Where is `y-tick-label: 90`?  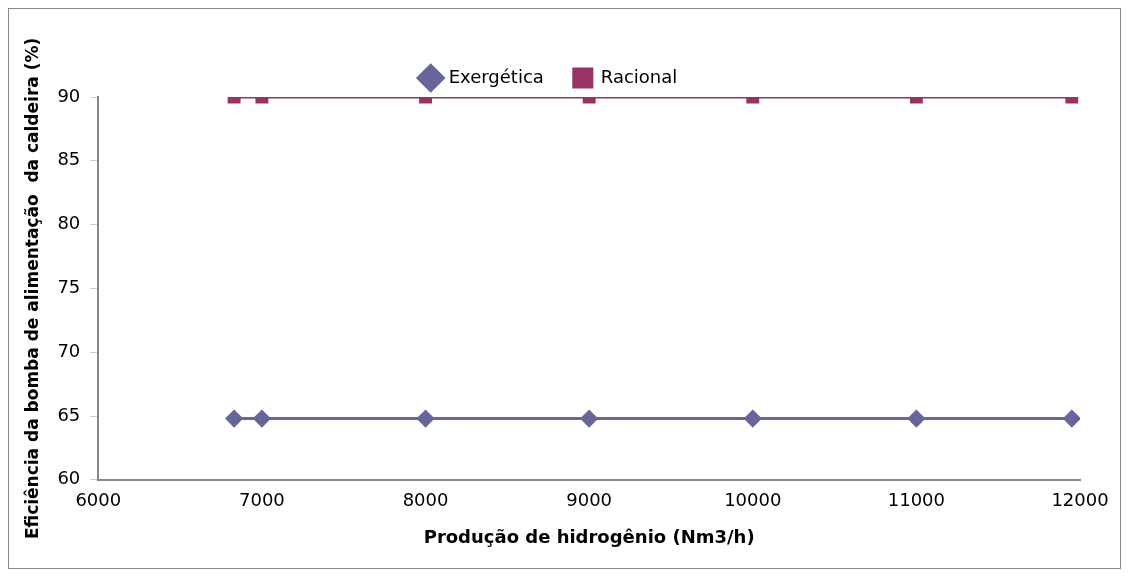 y-tick-label: 90 is located at coordinates (69, 95).